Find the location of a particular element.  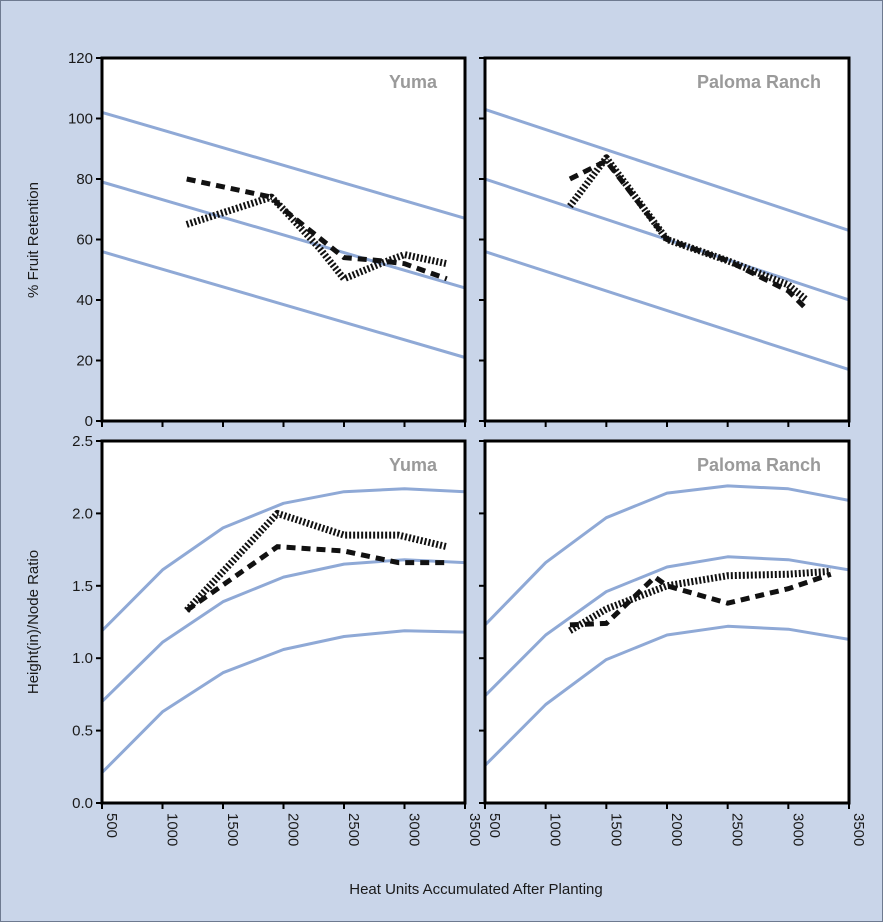

y-tick-label: 2.0 is located at coordinates (82, 513).